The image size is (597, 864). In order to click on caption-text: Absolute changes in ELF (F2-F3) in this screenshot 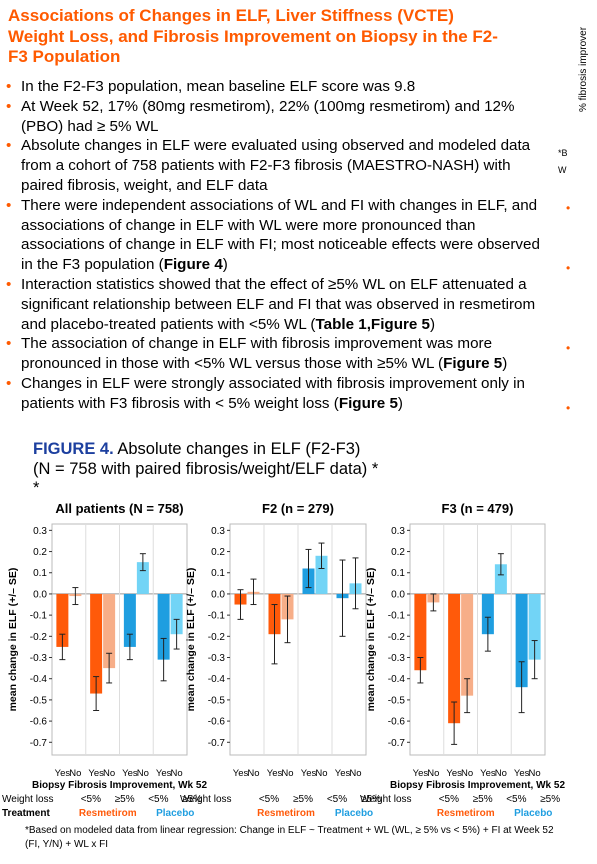, I will do `click(239, 449)`.